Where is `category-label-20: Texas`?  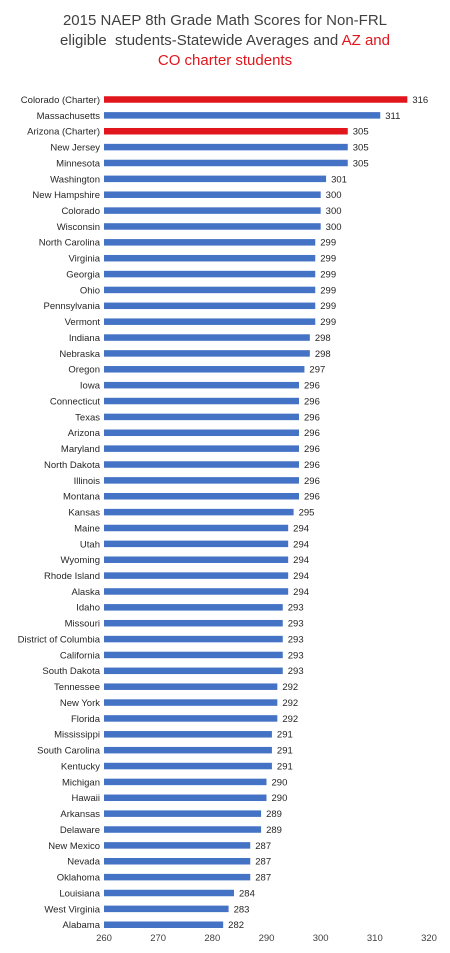
category-label-20: Texas is located at coordinates (87, 417).